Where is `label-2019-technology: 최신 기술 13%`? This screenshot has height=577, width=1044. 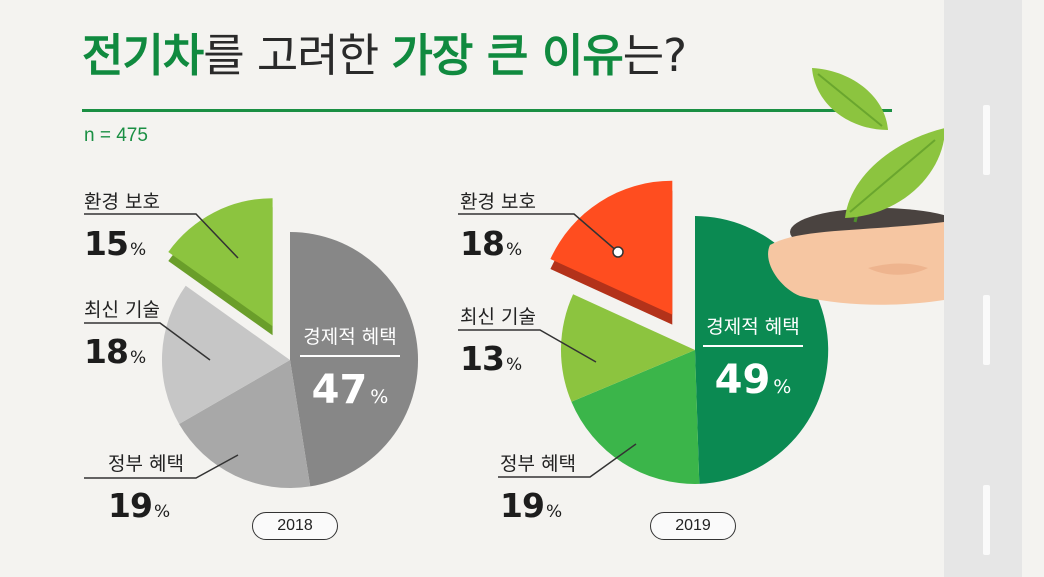
label-2019-technology: 최신 기술 13% is located at coordinates (498, 346).